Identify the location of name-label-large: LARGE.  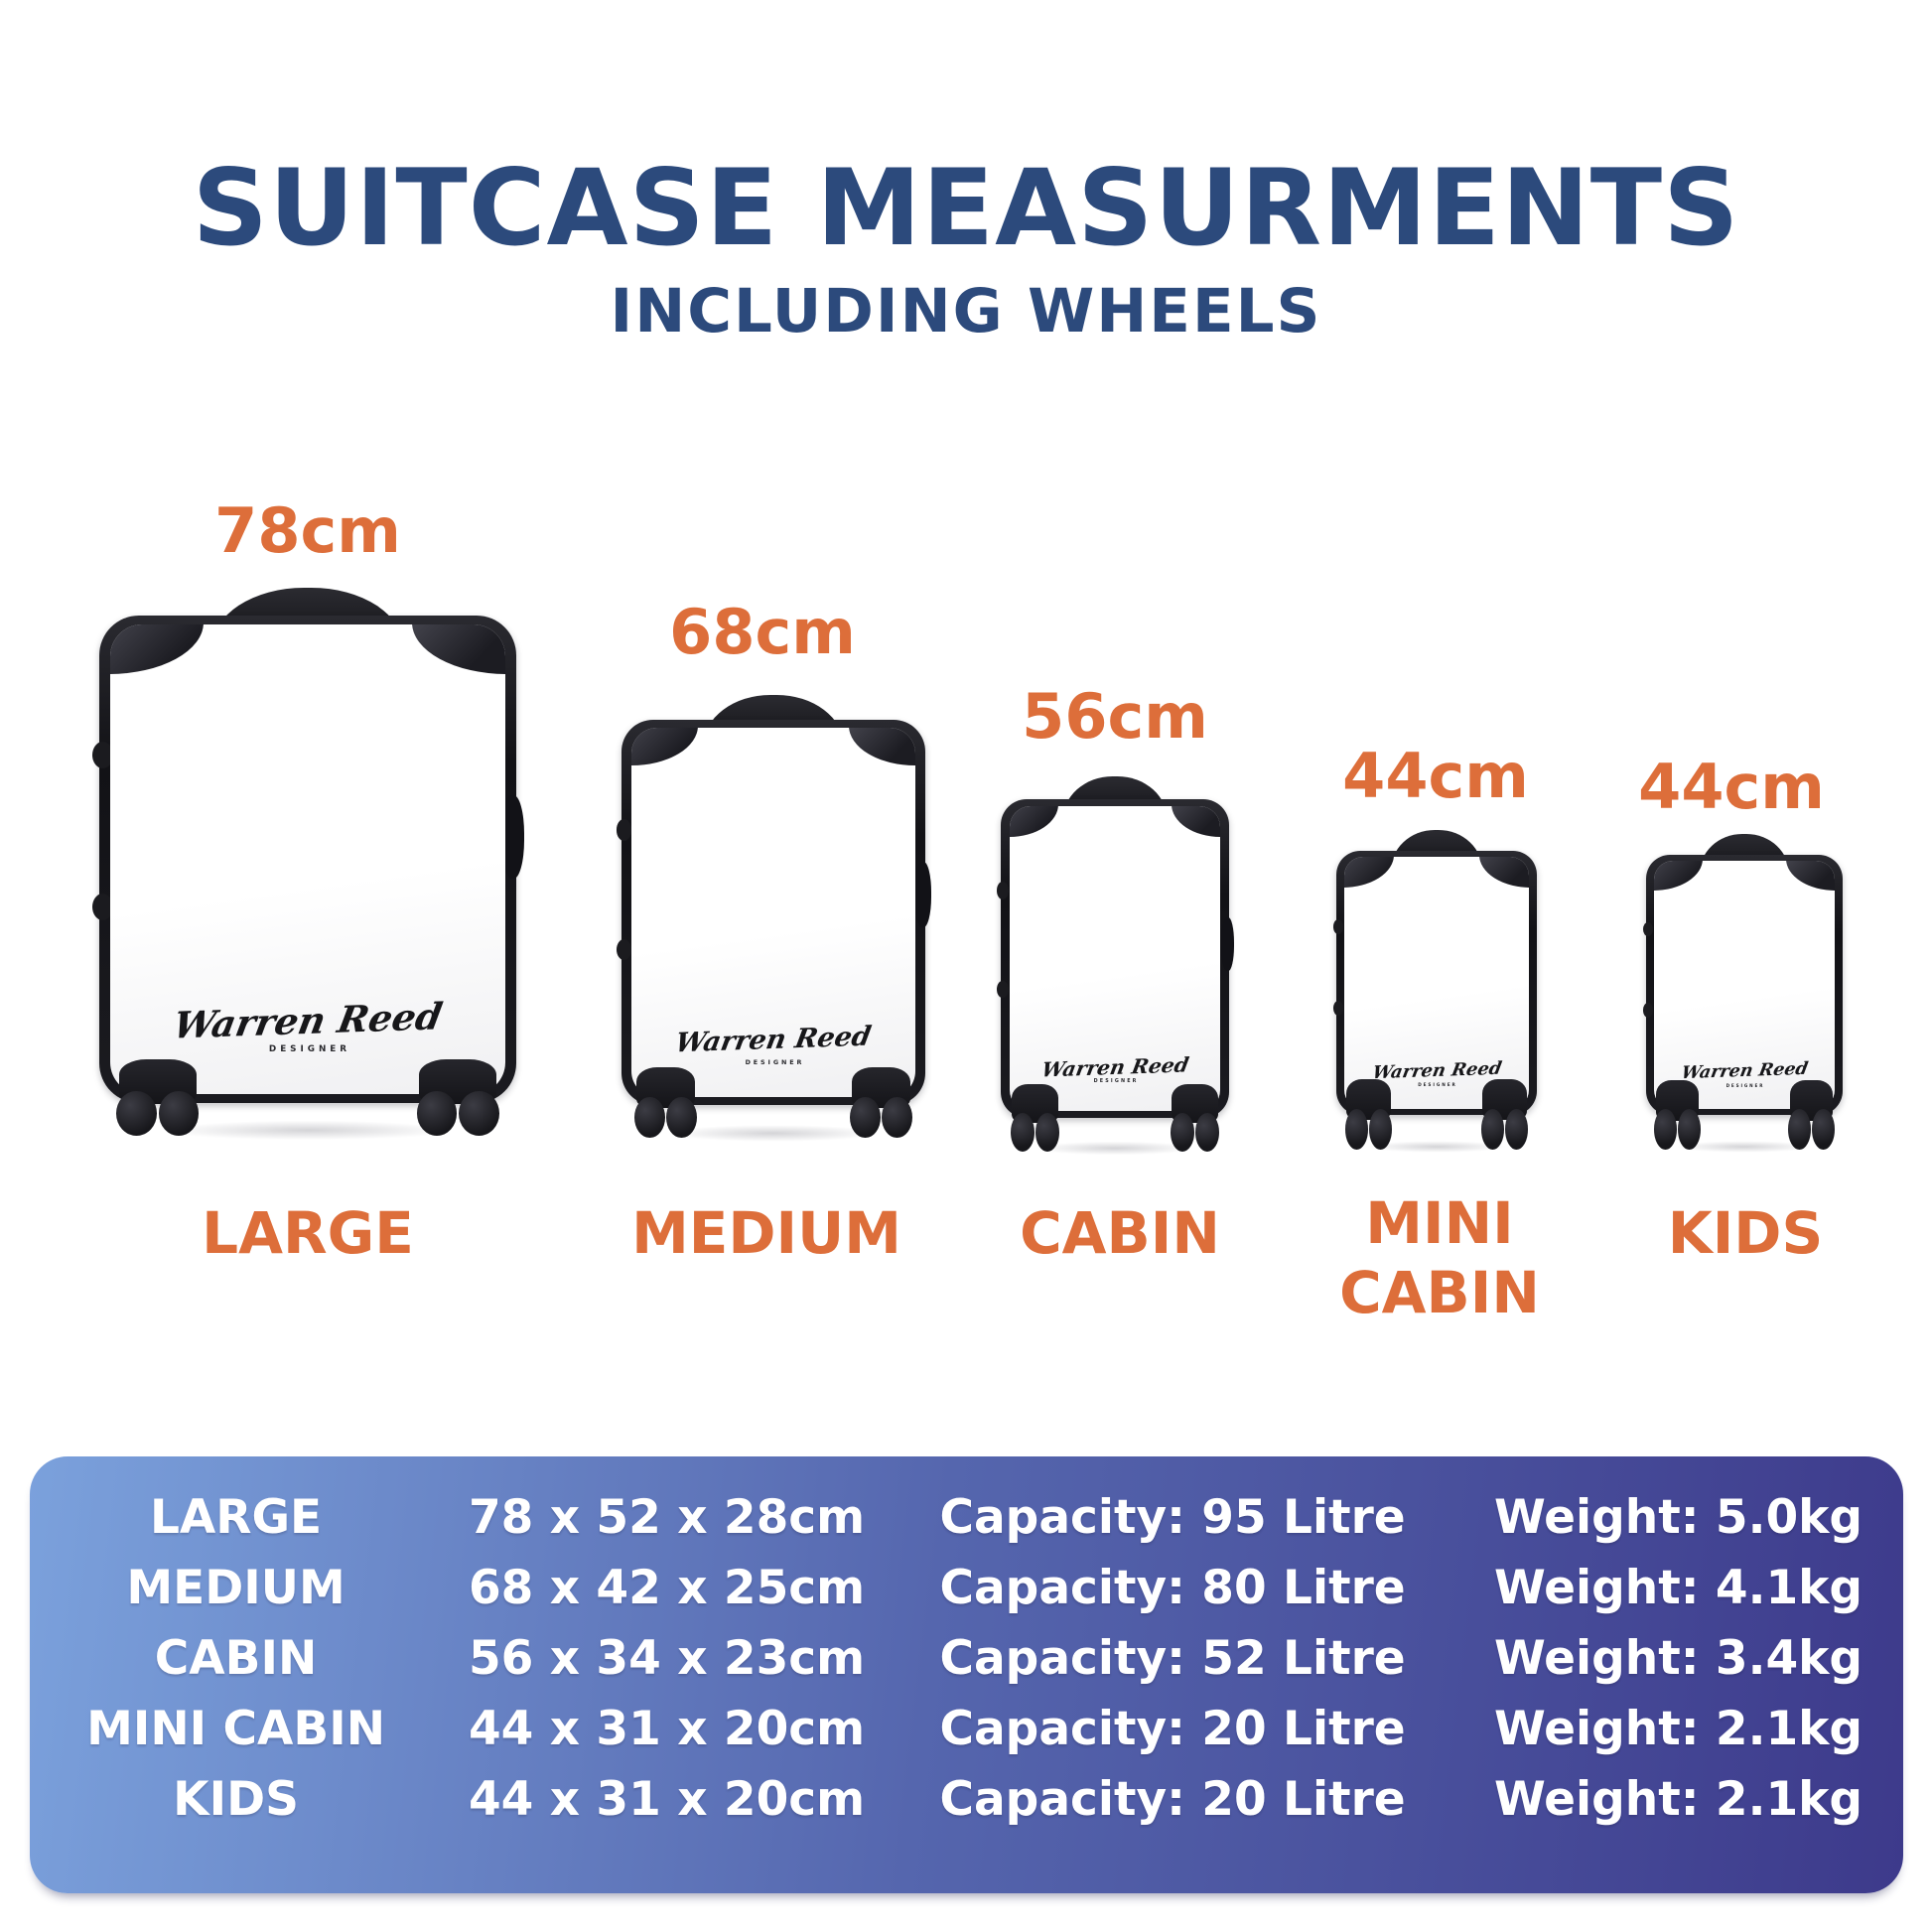
(308, 1233).